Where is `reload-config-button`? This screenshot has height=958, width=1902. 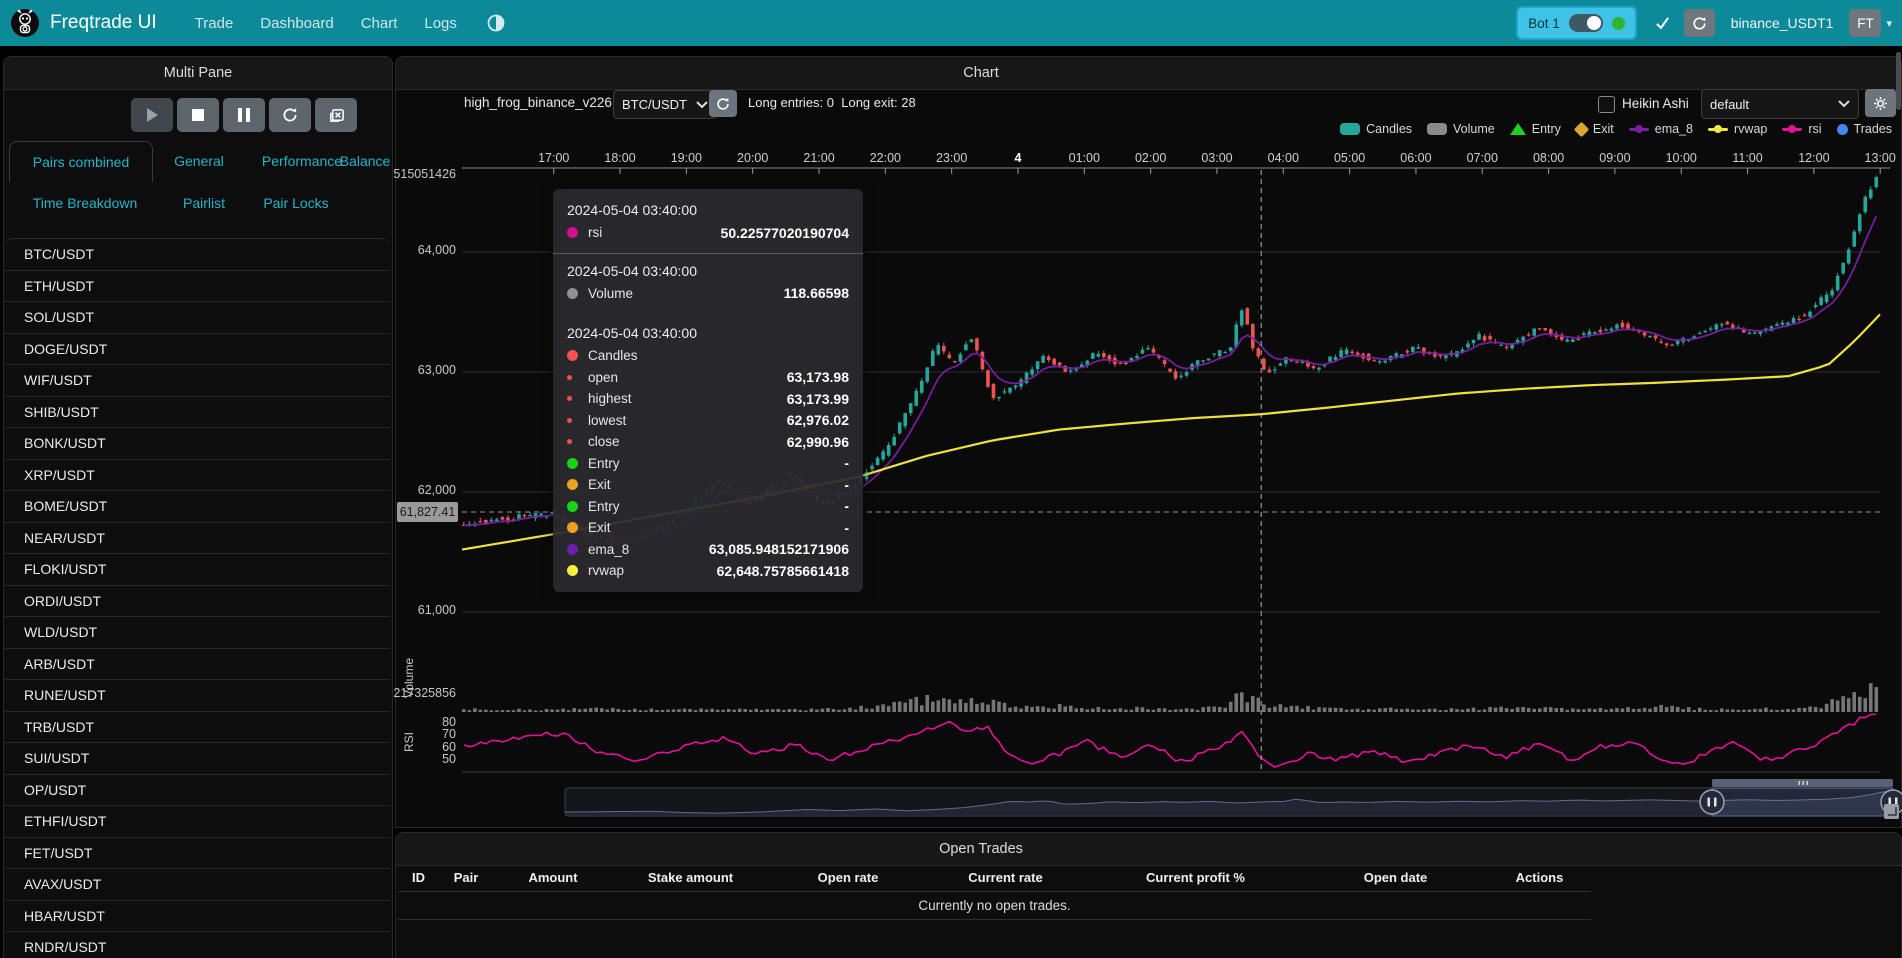
reload-config-button is located at coordinates (290, 115).